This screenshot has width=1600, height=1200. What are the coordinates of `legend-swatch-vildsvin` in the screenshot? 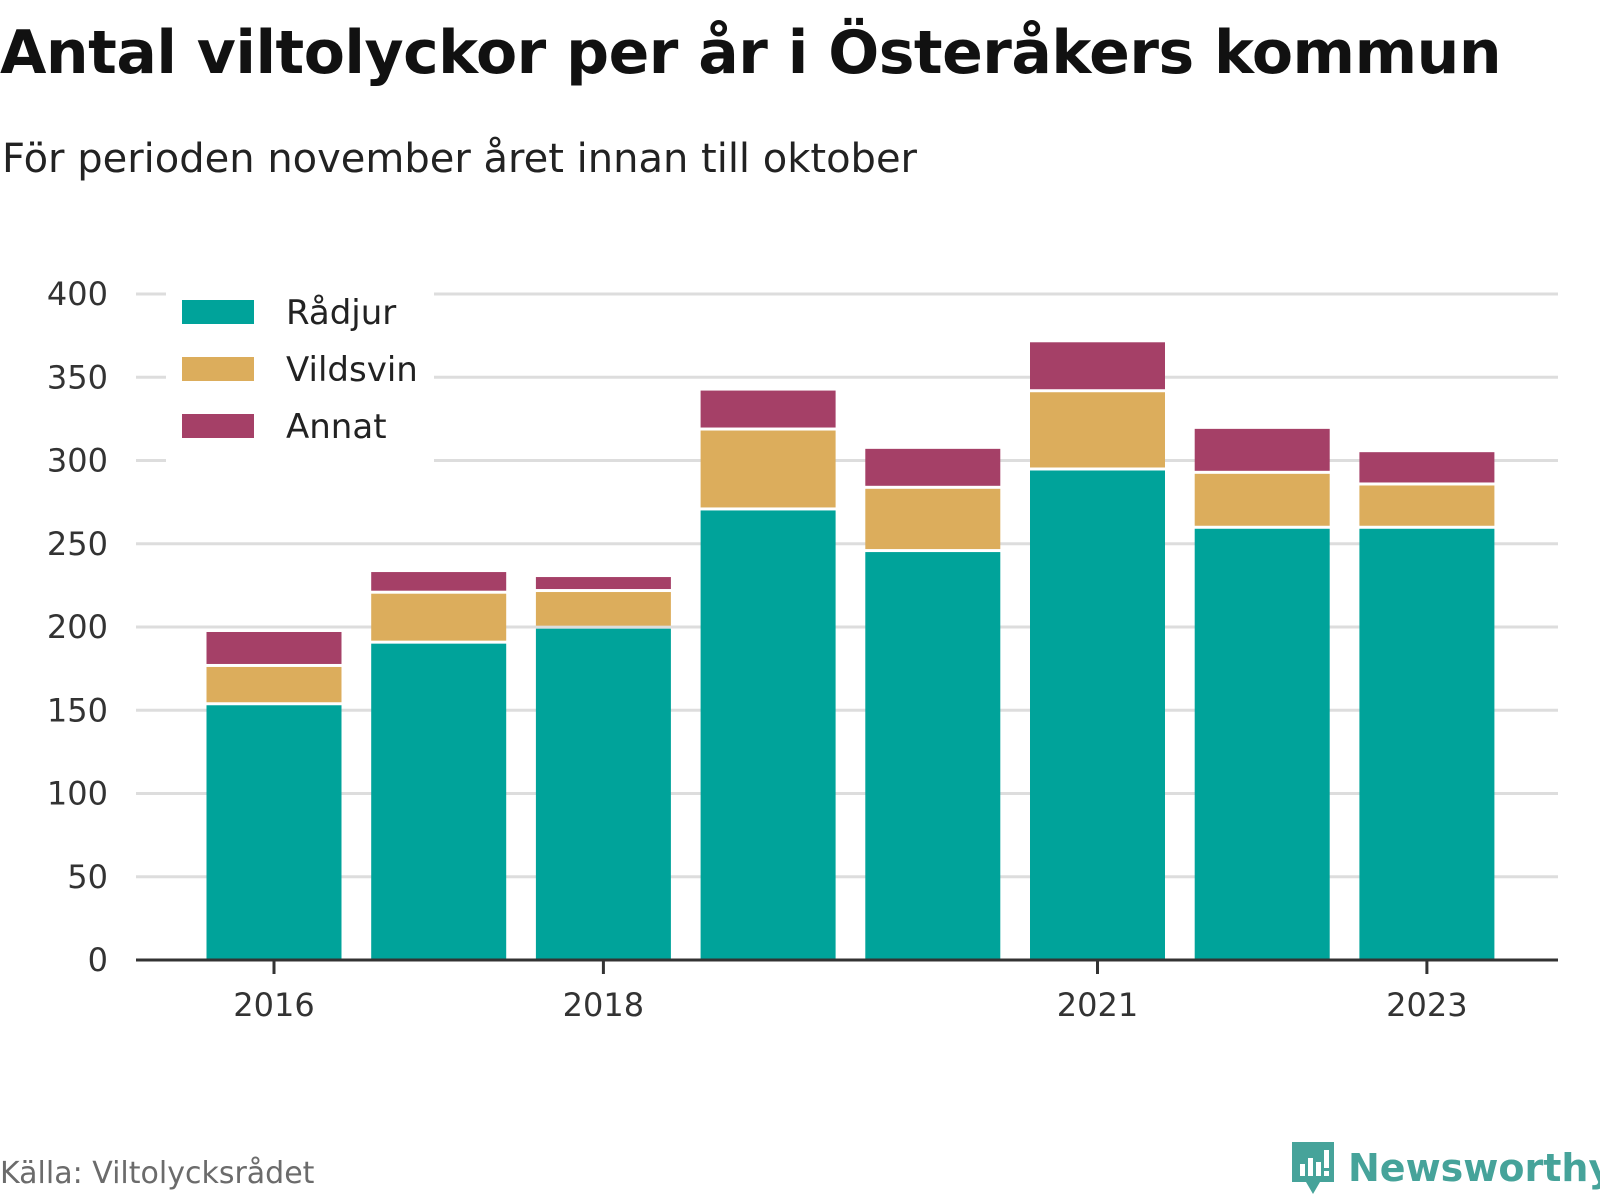 It's located at (218, 369).